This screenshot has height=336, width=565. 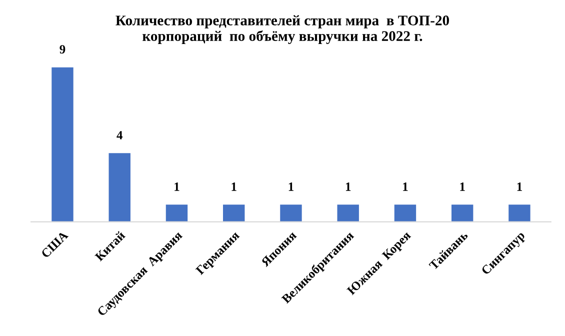 What do you see at coordinates (63, 49) in the screenshot?
I see `data-label: 9` at bounding box center [63, 49].